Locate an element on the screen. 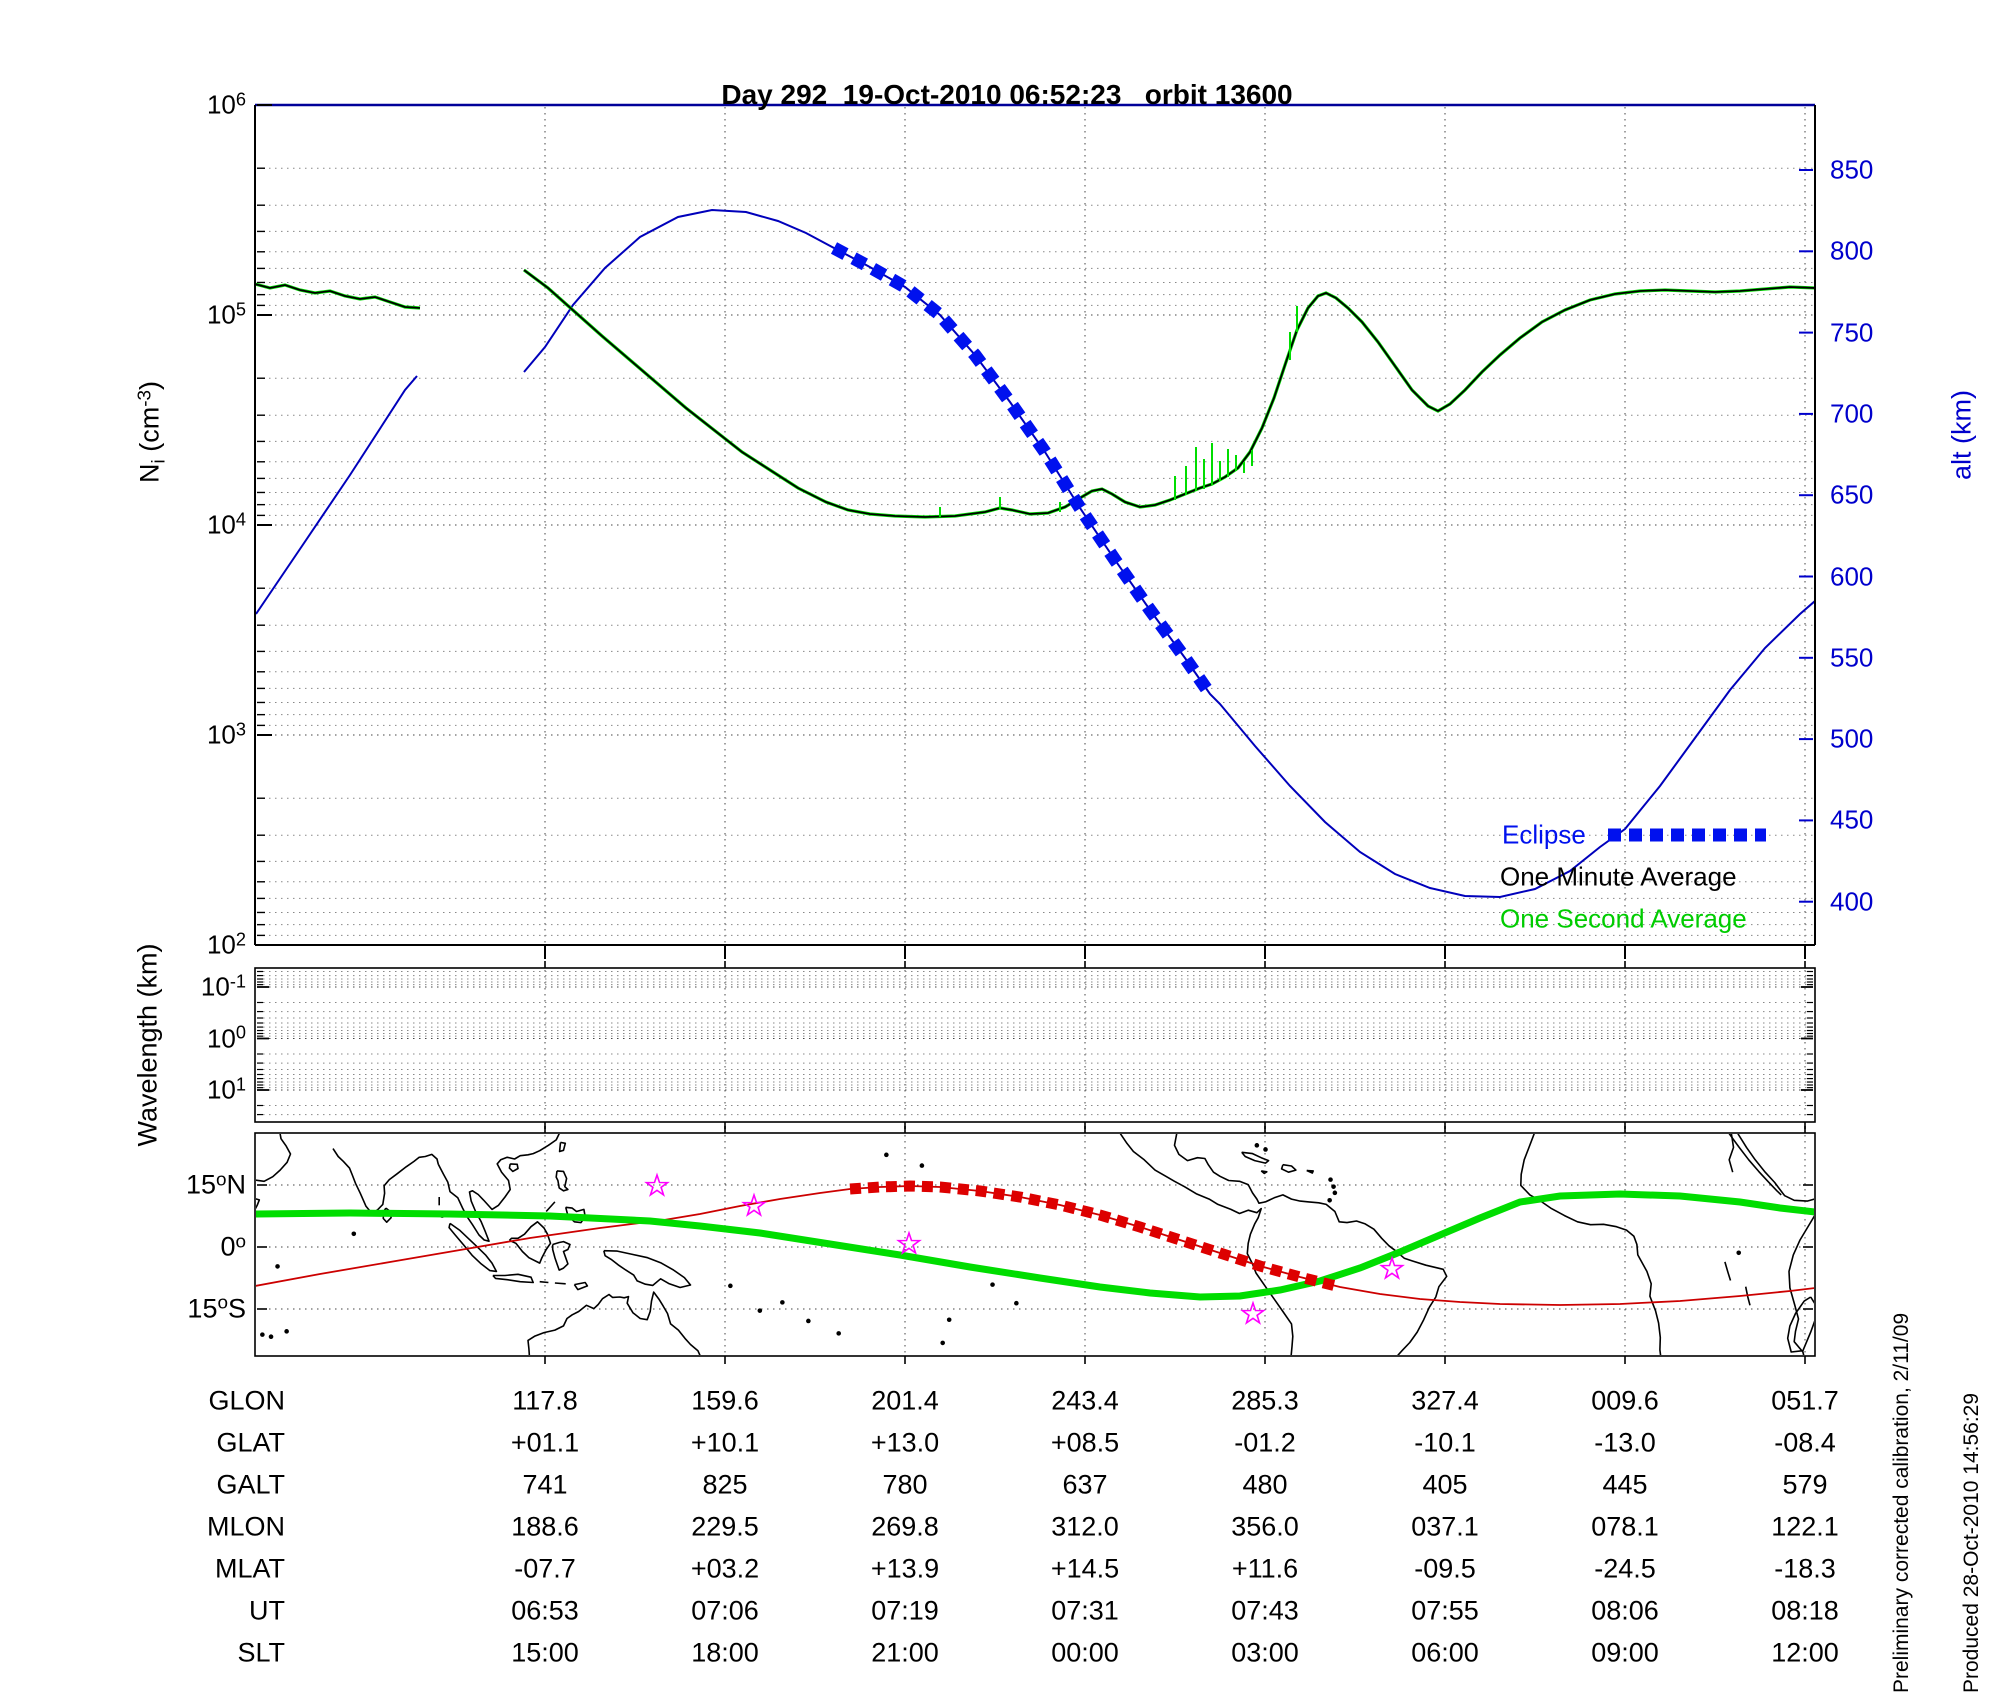  table-cell: -18.3 is located at coordinates (1805, 1568).